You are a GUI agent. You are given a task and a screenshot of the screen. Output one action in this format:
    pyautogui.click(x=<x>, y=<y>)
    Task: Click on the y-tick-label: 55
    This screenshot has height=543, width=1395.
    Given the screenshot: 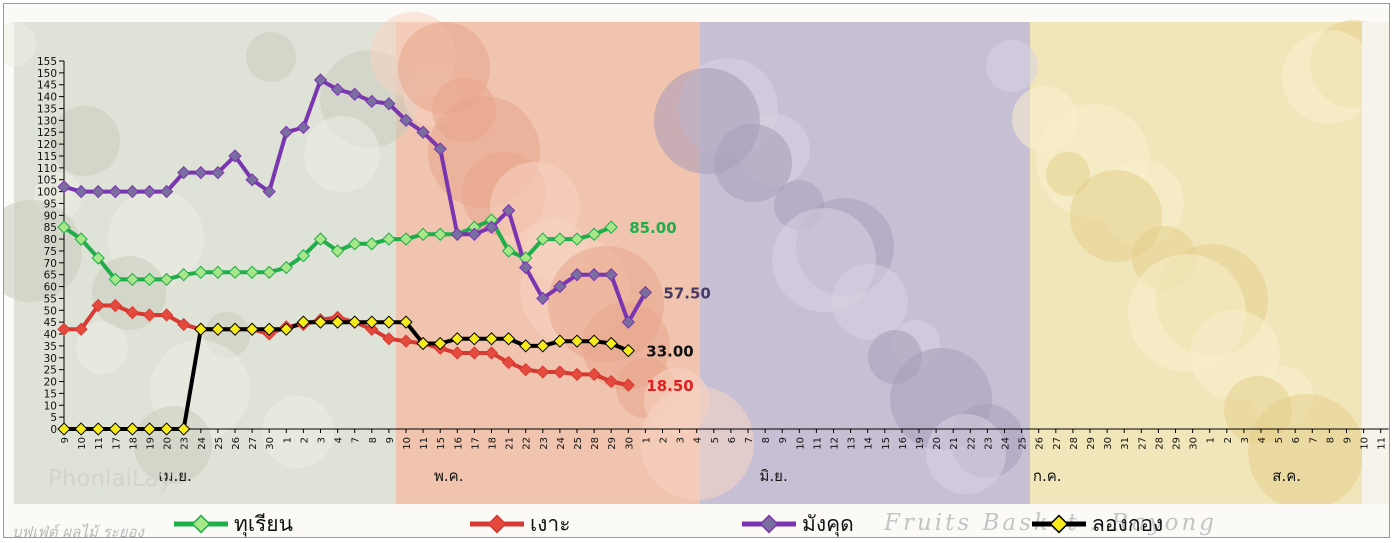 What is the action you would take?
    pyautogui.click(x=50, y=299)
    